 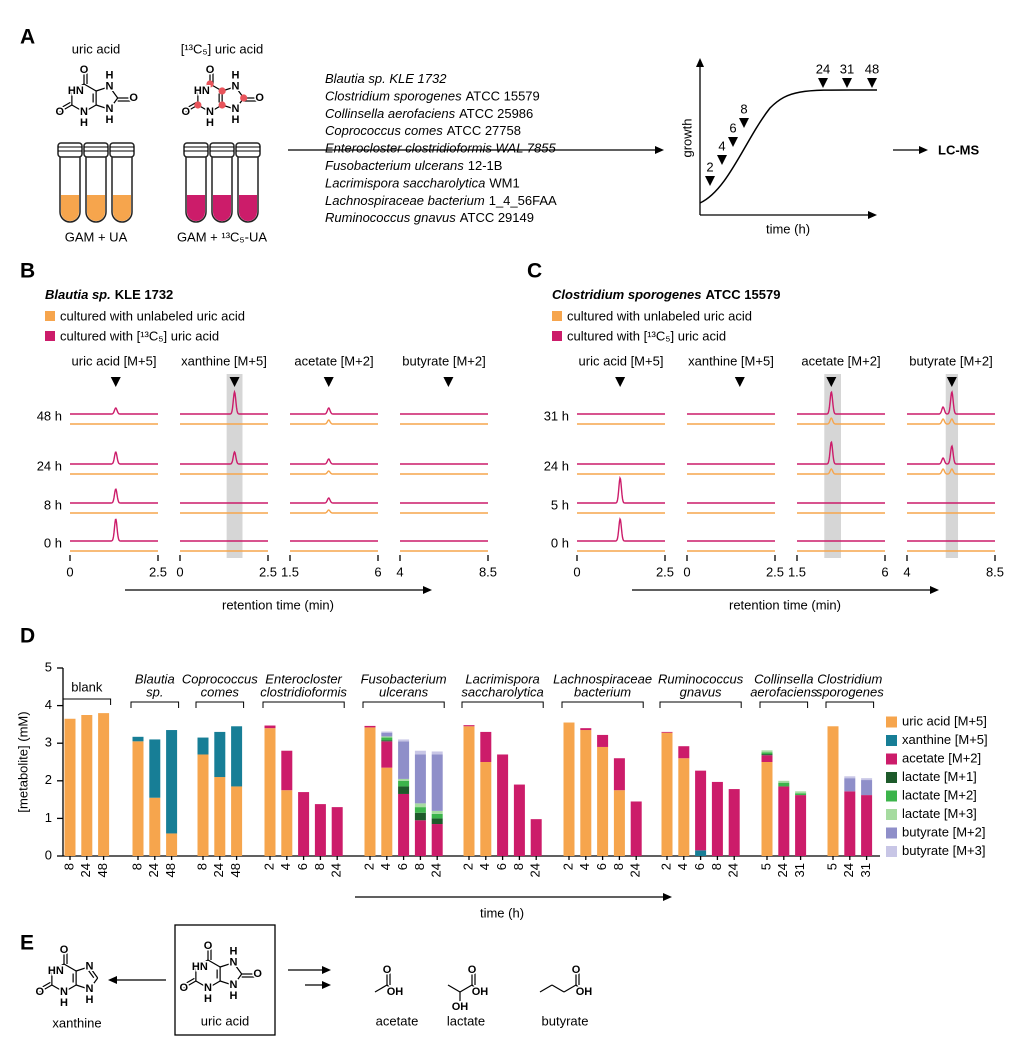 I want to click on column-header: butyrate [M+2], so click(x=950, y=360).